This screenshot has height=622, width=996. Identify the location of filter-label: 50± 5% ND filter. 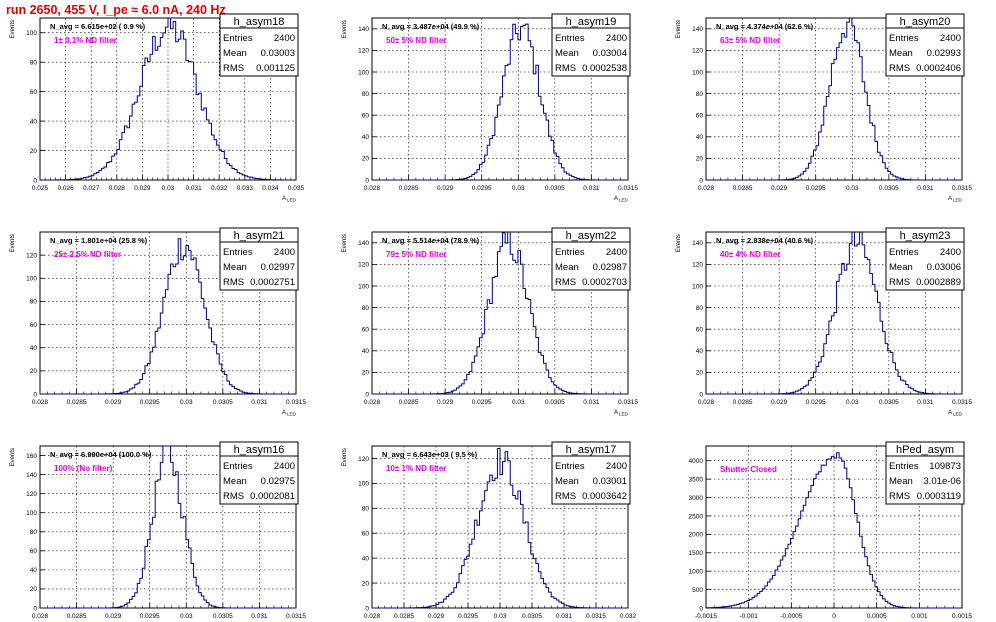
(416, 40).